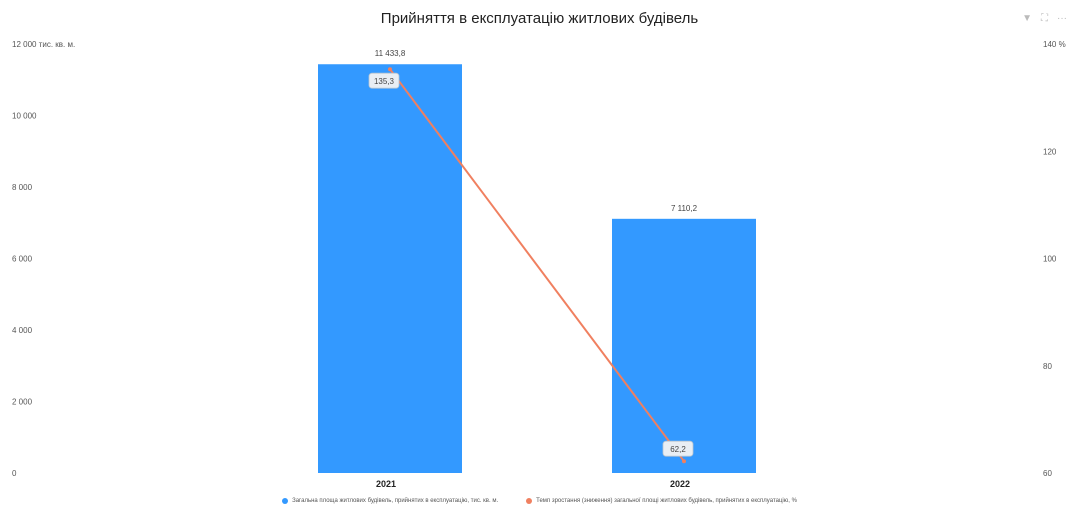  What do you see at coordinates (14, 473) in the screenshot?
I see `y-left-tick-label: 0` at bounding box center [14, 473].